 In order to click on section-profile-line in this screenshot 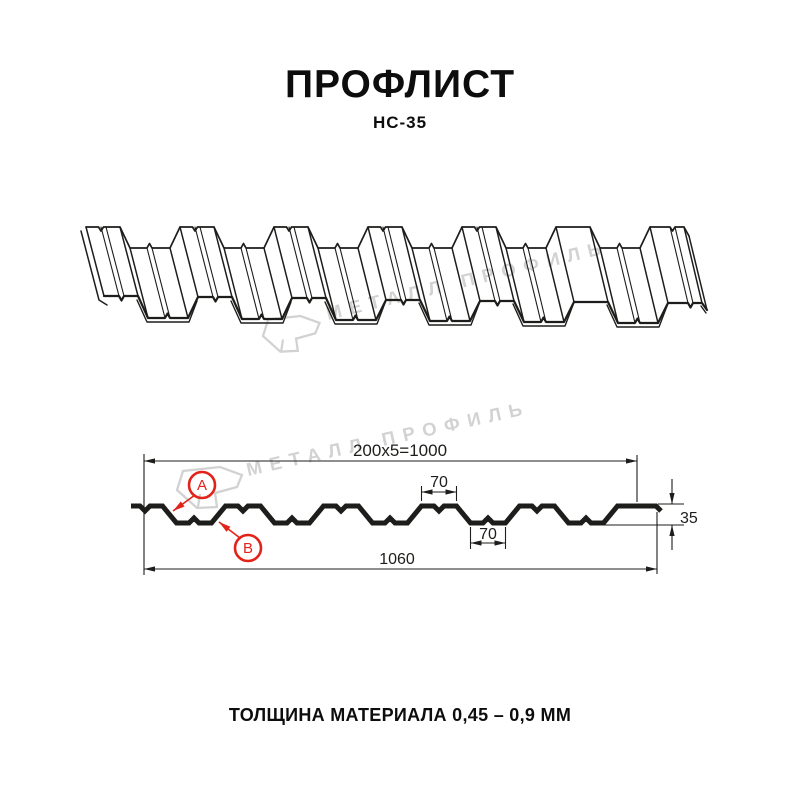, I will do `click(397, 514)`.